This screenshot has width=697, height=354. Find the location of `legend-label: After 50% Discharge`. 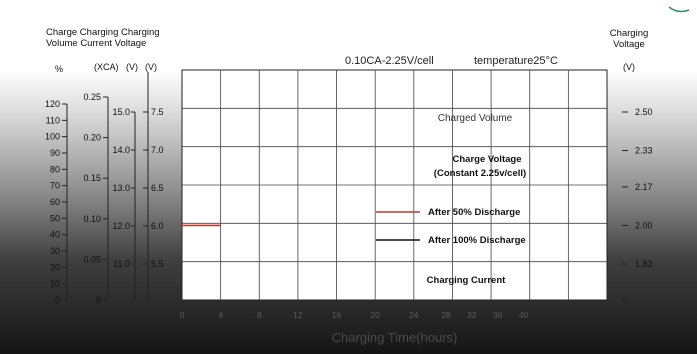

legend-label: After 50% Discharge is located at coordinates (474, 212).